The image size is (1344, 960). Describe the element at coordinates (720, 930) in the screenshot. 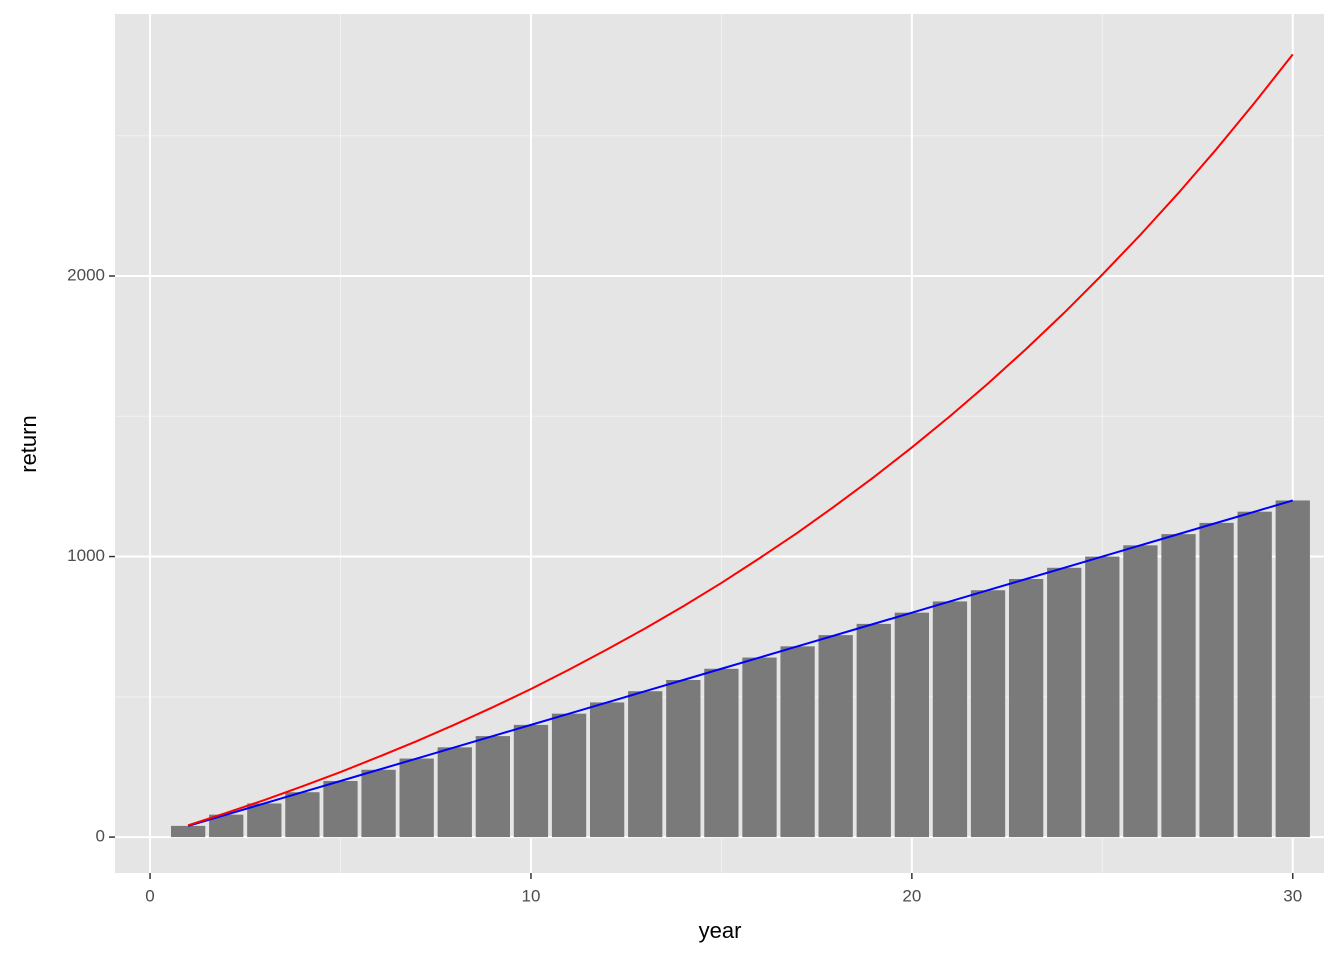

I see `x-axis-title: year` at that location.